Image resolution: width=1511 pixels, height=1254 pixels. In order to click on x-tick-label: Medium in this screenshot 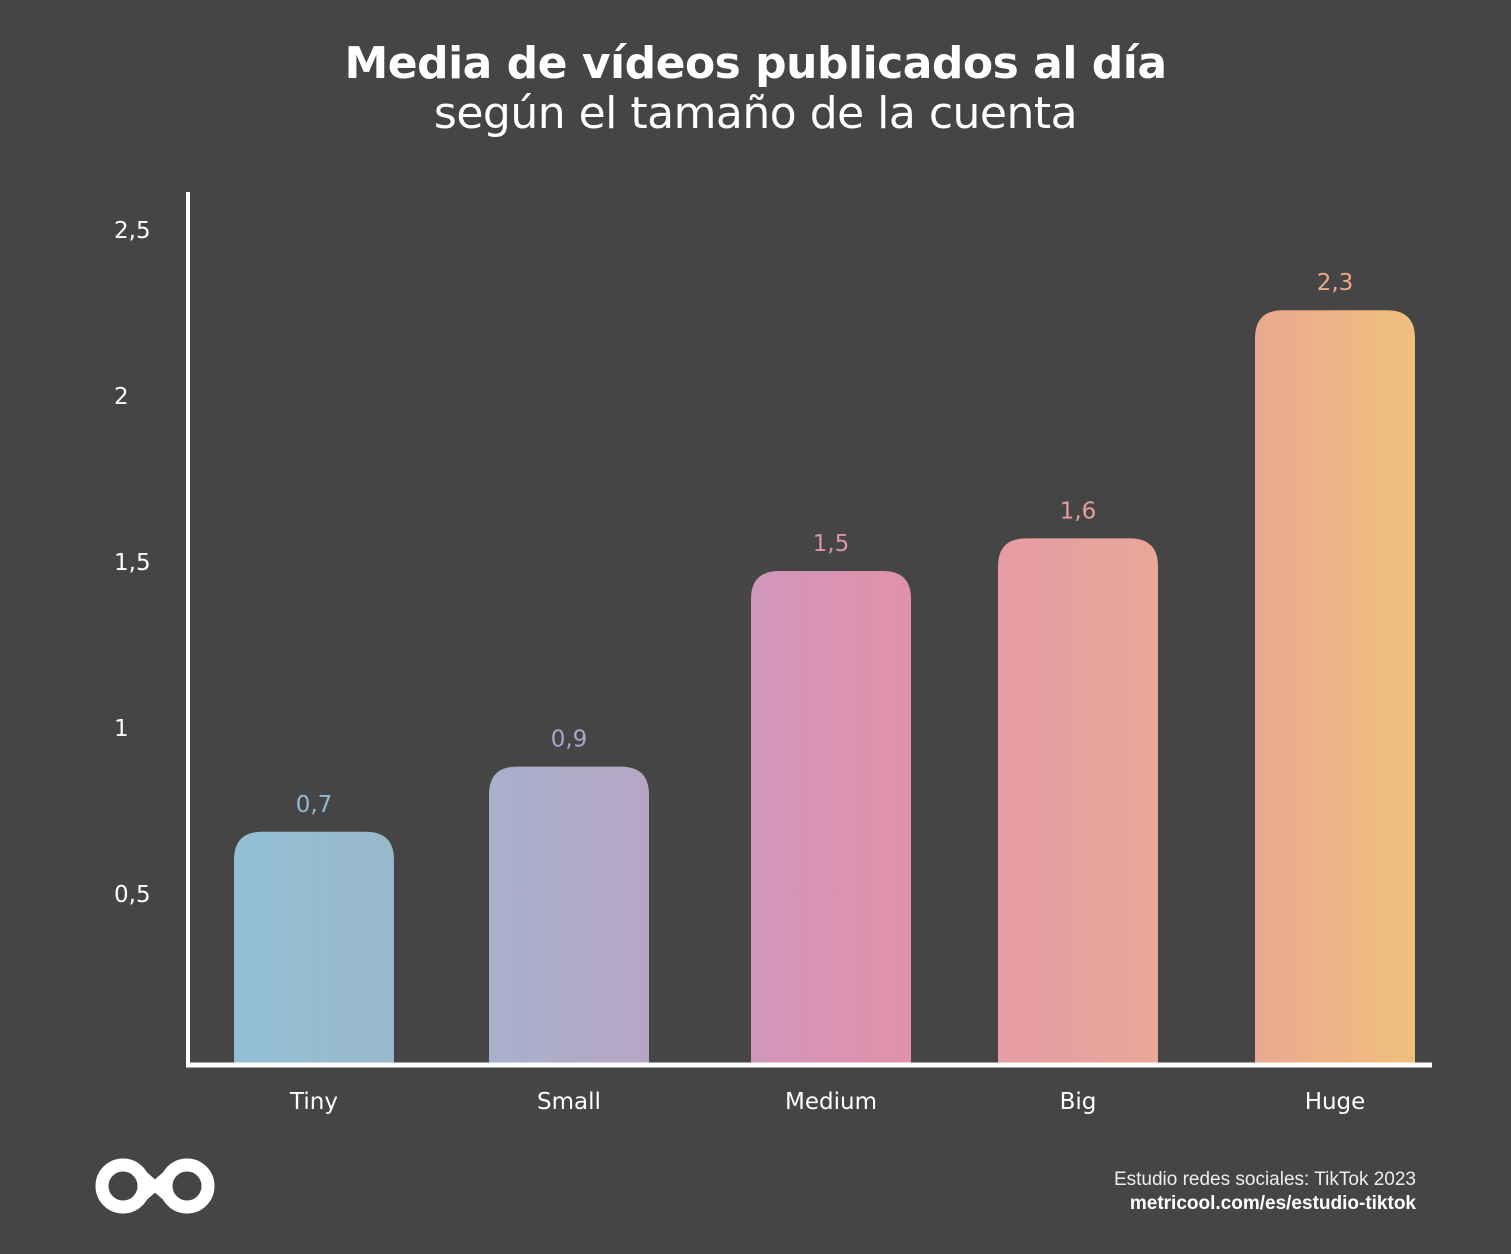, I will do `click(831, 1102)`.